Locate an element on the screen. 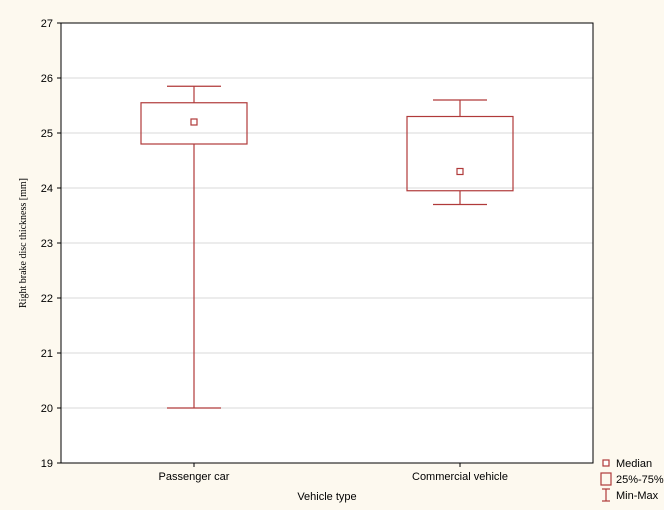 The width and height of the screenshot is (664, 510). y-tick-label: 24 is located at coordinates (47, 189).